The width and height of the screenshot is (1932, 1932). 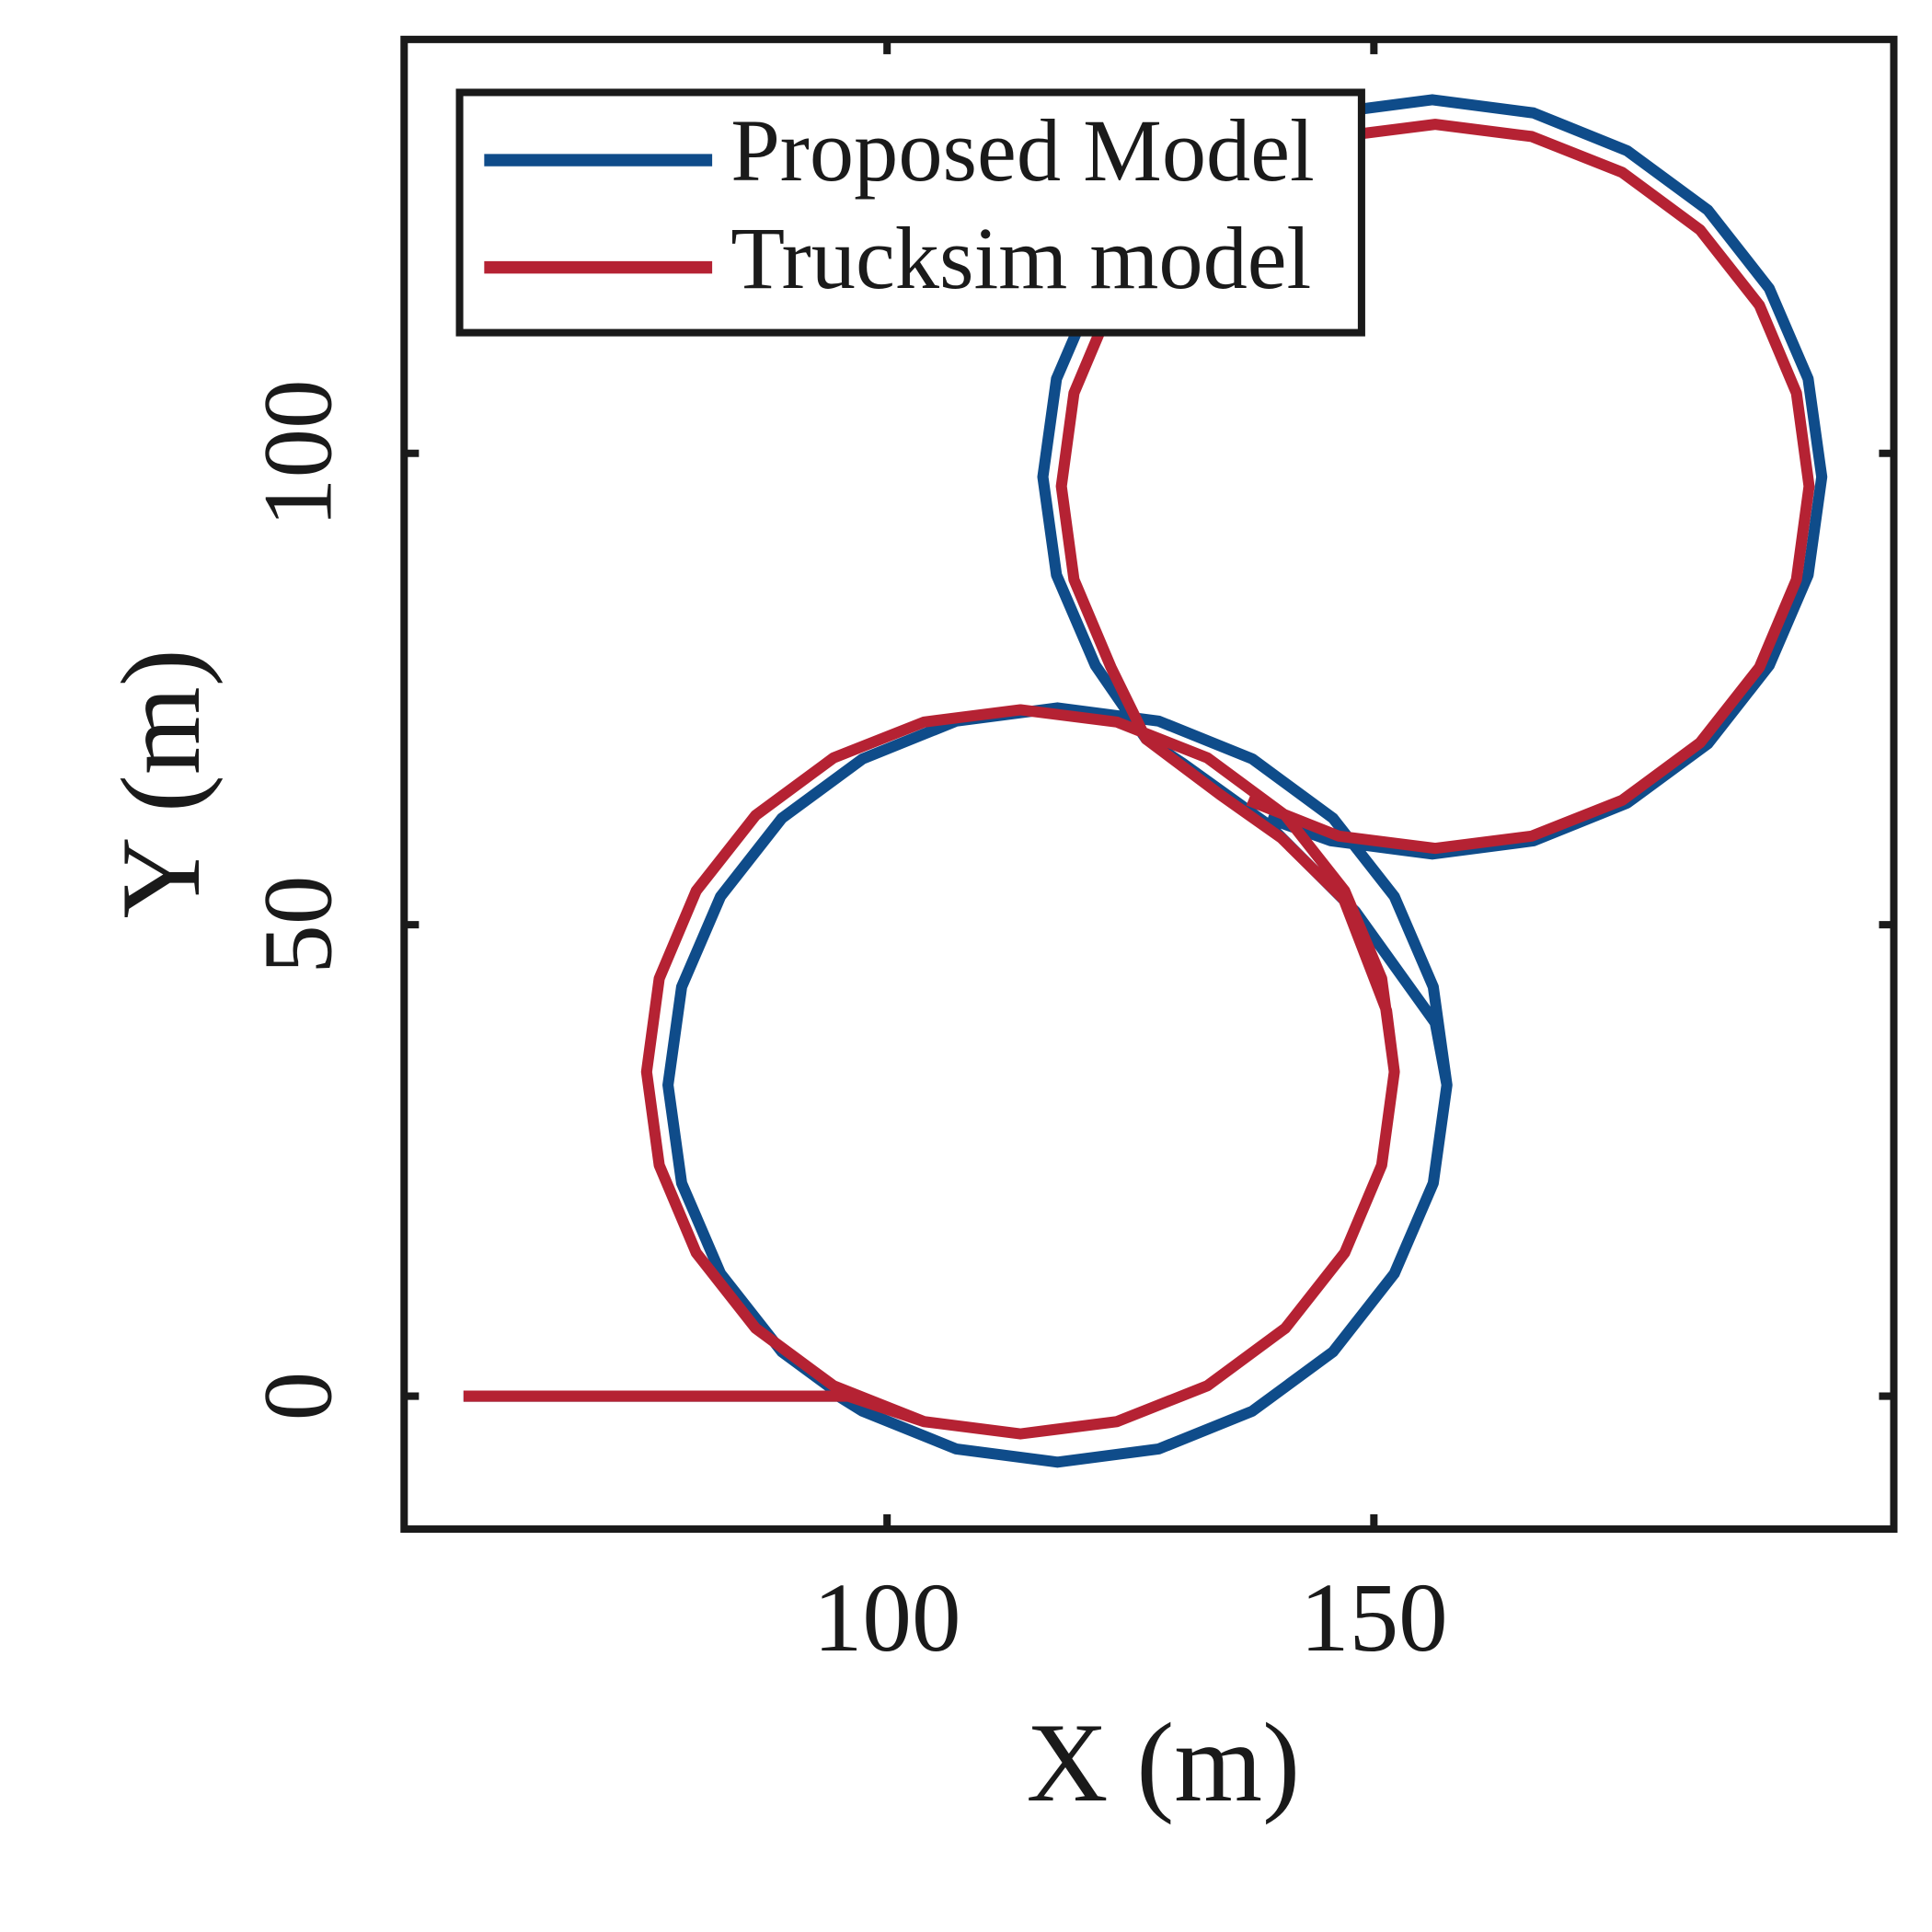 I want to click on x-tick-label: 150, so click(x=1374, y=1618).